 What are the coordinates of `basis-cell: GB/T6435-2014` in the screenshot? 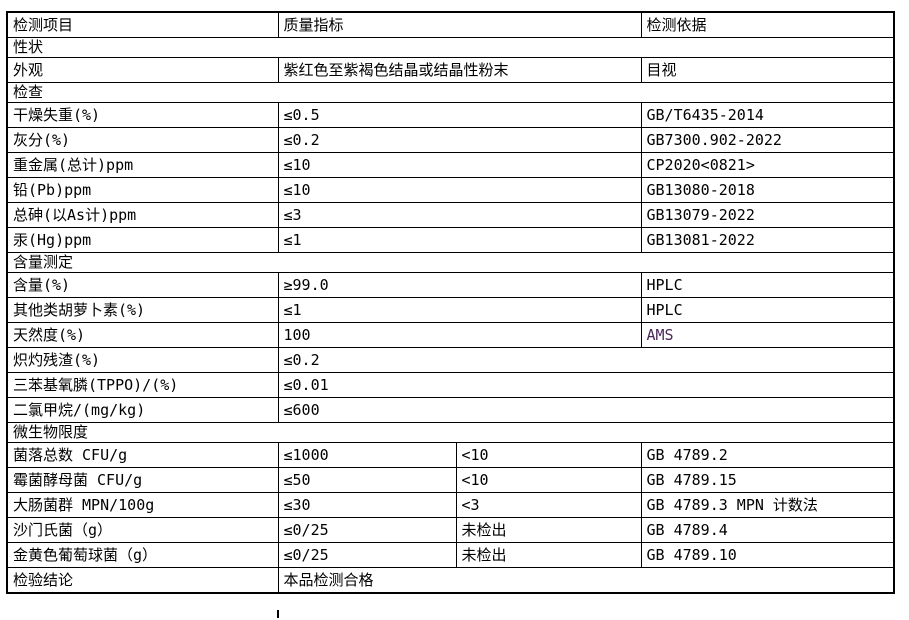 It's located at (767, 115).